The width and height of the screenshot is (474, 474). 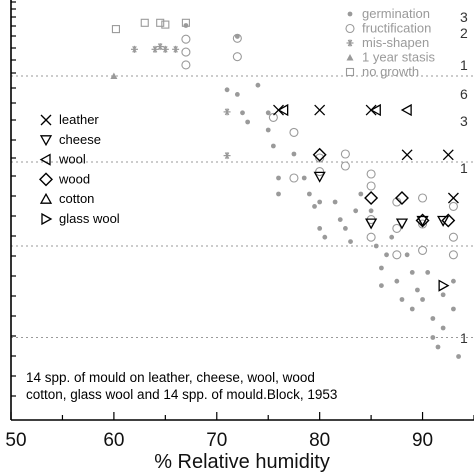 I want to click on legend-marker-open-circle, so click(x=350, y=28).